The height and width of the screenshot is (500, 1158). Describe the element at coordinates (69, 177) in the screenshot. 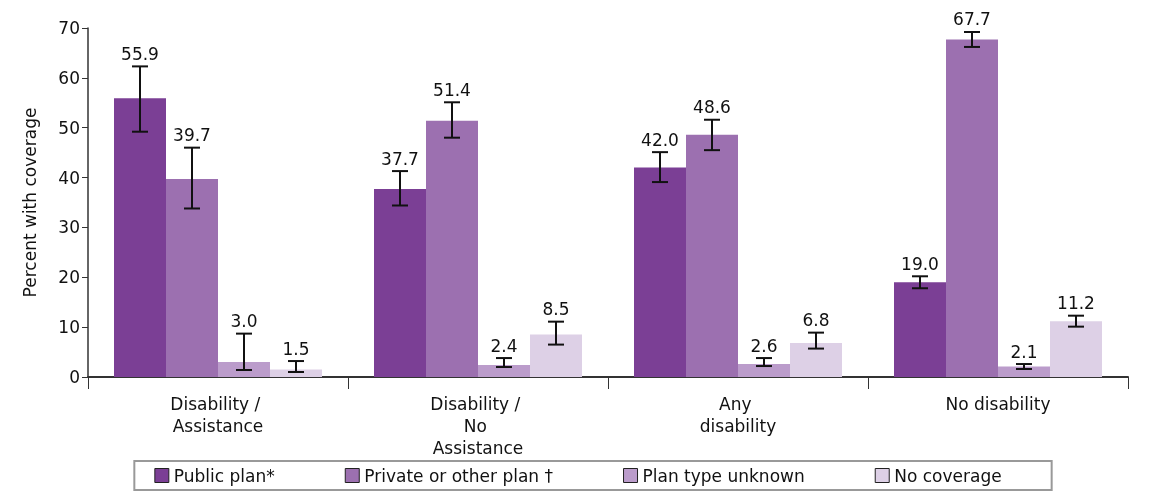

I see `y-tick-label: 40` at that location.